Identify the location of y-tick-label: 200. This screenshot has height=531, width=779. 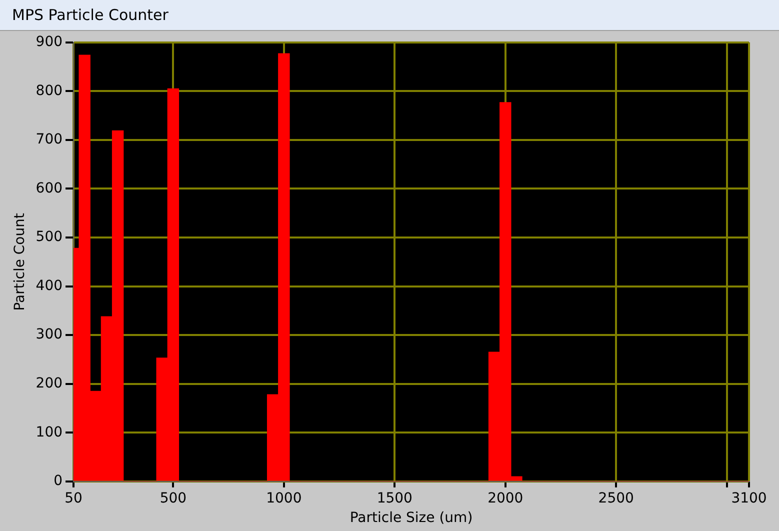
(49, 383).